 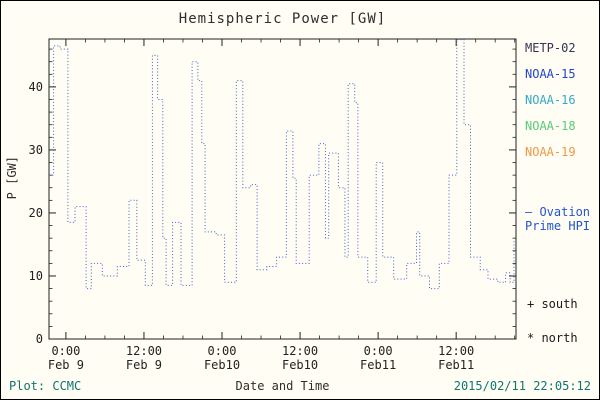 I want to click on y-tick-label: 0, so click(x=39, y=339).